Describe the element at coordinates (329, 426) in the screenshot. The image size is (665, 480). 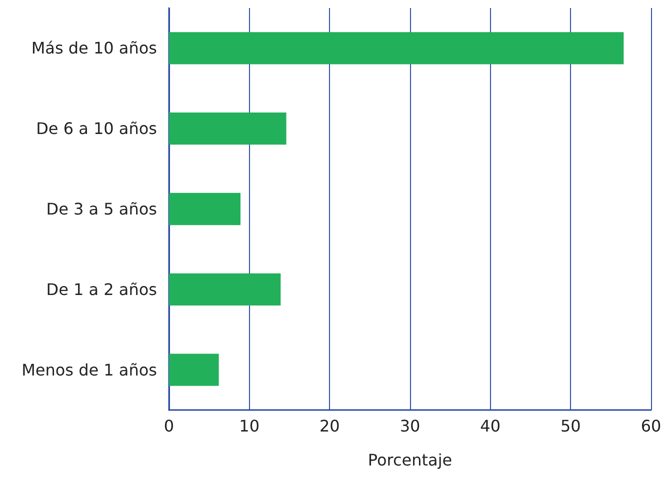
I see `x-tick-label: 20` at that location.